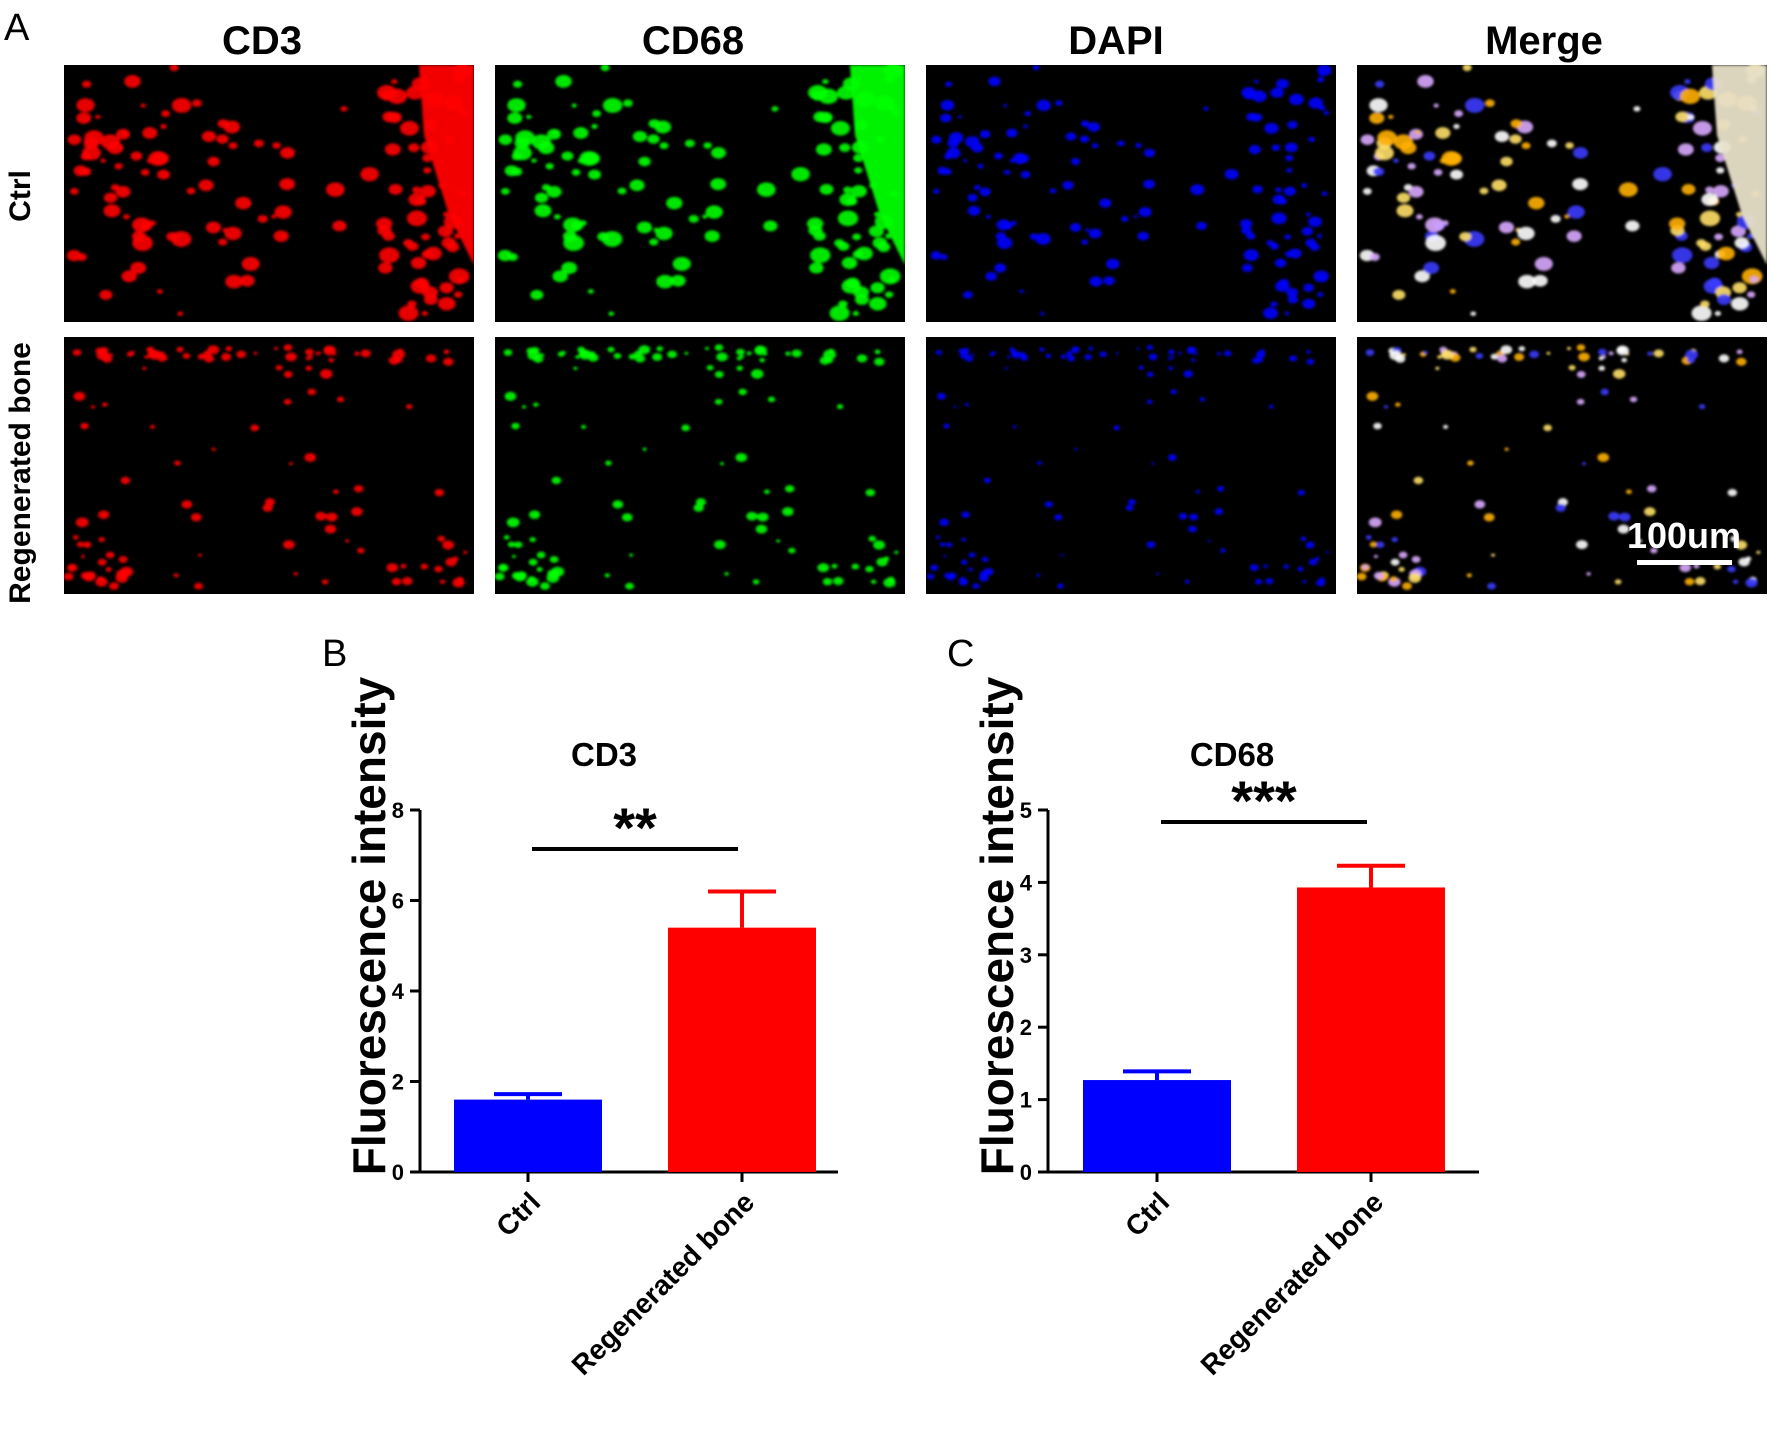 The height and width of the screenshot is (1430, 1772). I want to click on micrograph-cd68-regenerated-bone, so click(700, 465).